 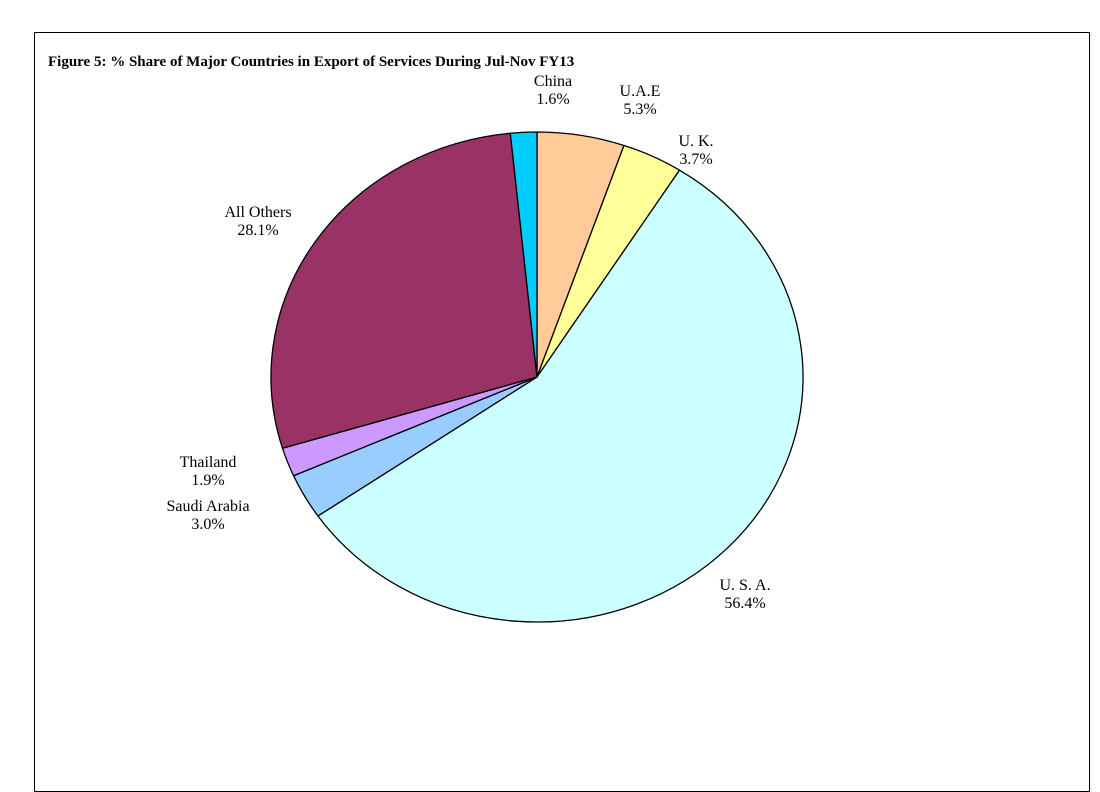 What do you see at coordinates (207, 524) in the screenshot?
I see `slice-value-label: 3.0%` at bounding box center [207, 524].